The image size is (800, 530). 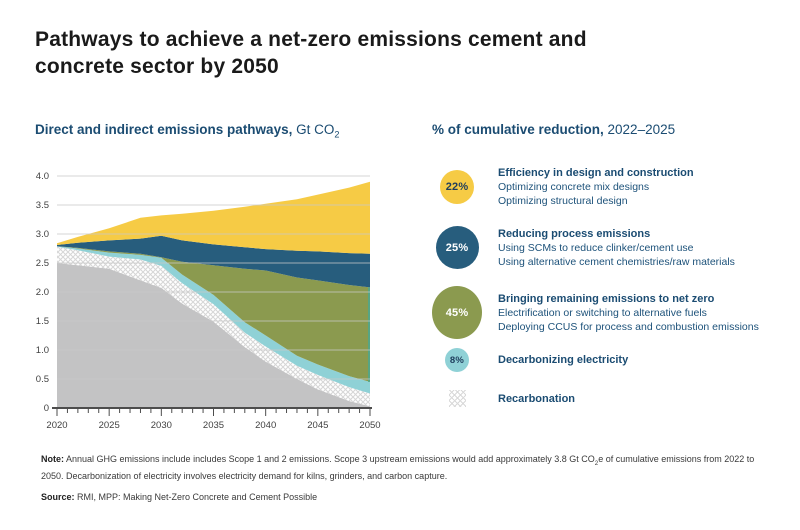 I want to click on x-tick-label: 2035, so click(x=213, y=425).